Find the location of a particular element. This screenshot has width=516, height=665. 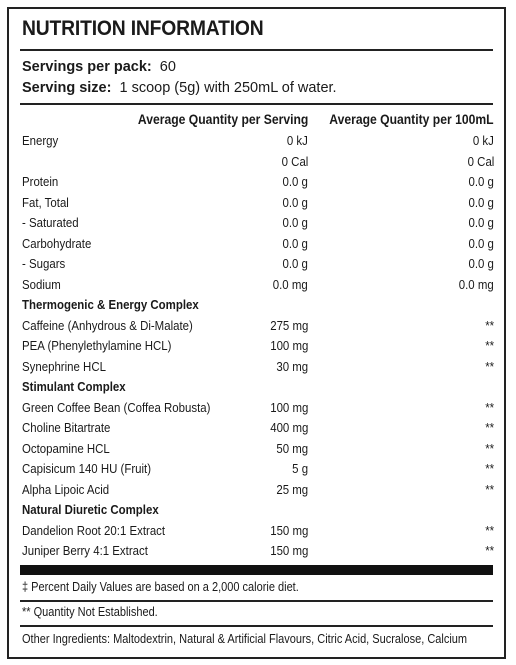

table-row: Alpha Lipoic Acid 25 mg ** is located at coordinates (258, 489).